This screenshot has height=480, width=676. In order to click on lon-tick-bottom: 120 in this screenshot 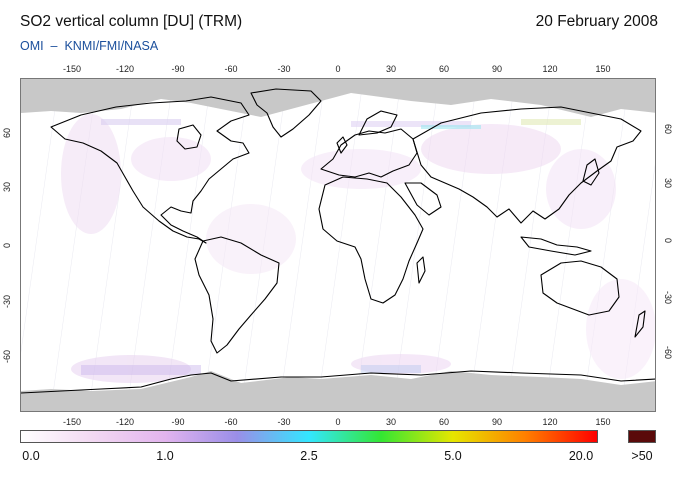, I will do `click(550, 422)`.